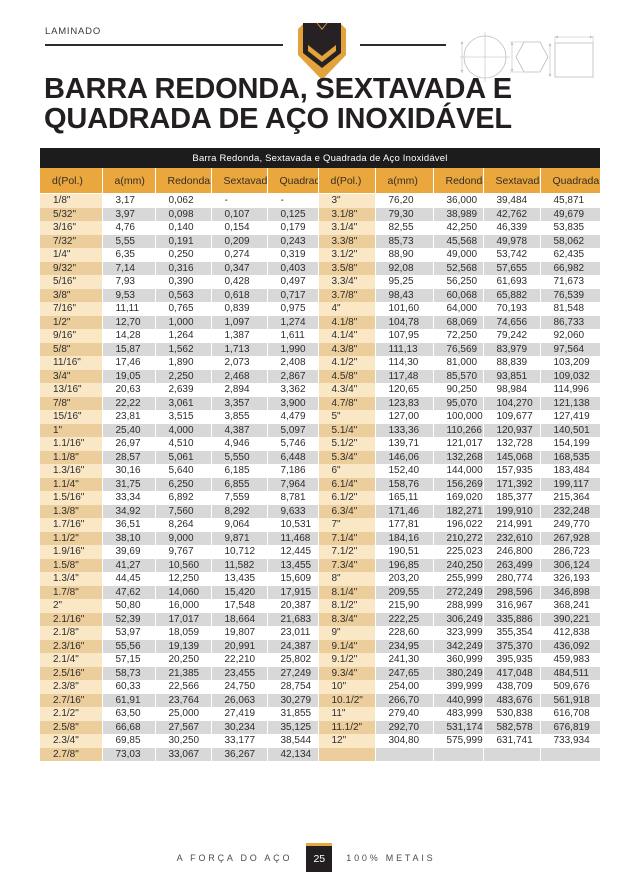  What do you see at coordinates (457, 200) in the screenshot?
I see `table-cell: 36,000` at bounding box center [457, 200].